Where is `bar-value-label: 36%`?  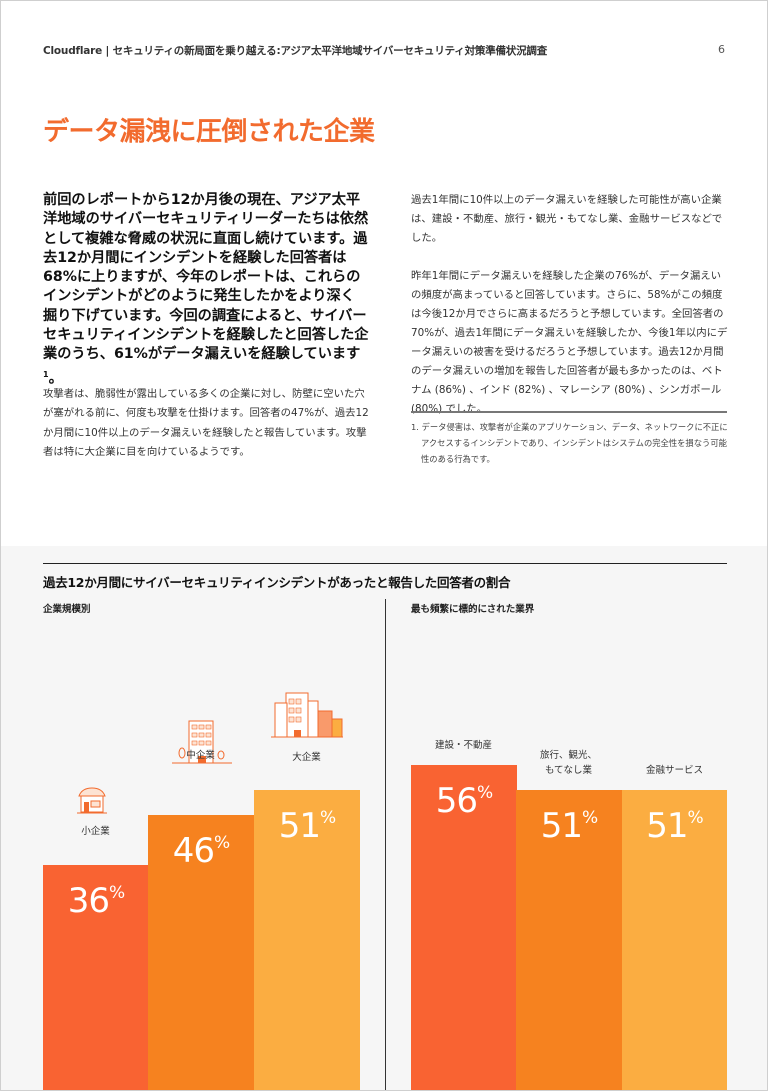
bar-value-label: 36% is located at coordinates (96, 985).